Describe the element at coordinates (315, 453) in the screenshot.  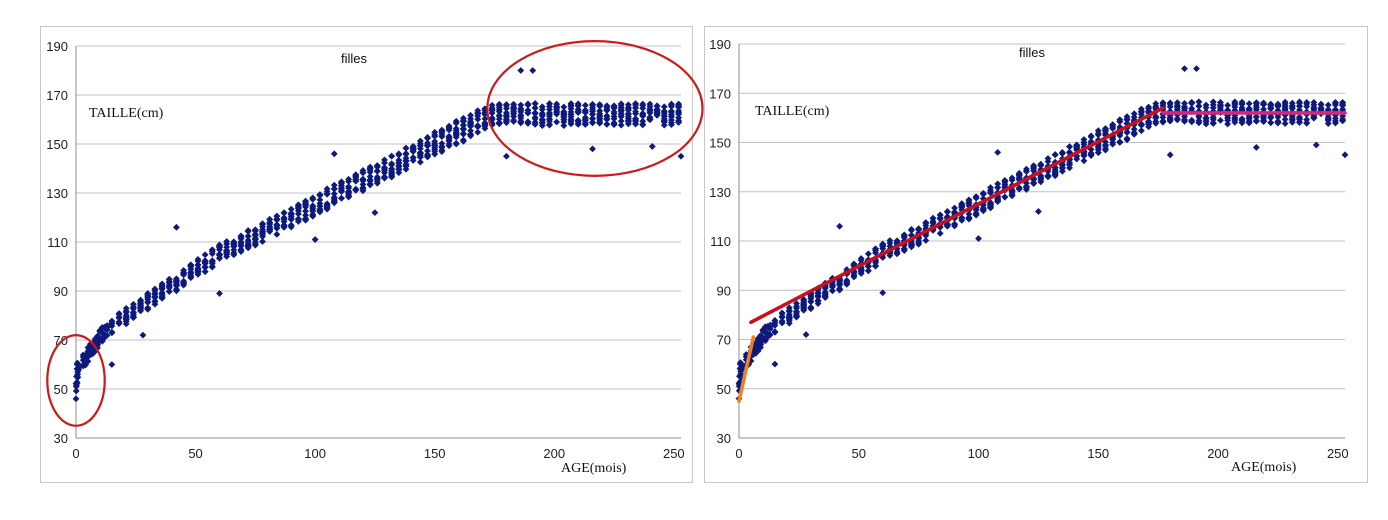
I see `x-tick-label: 100` at that location.